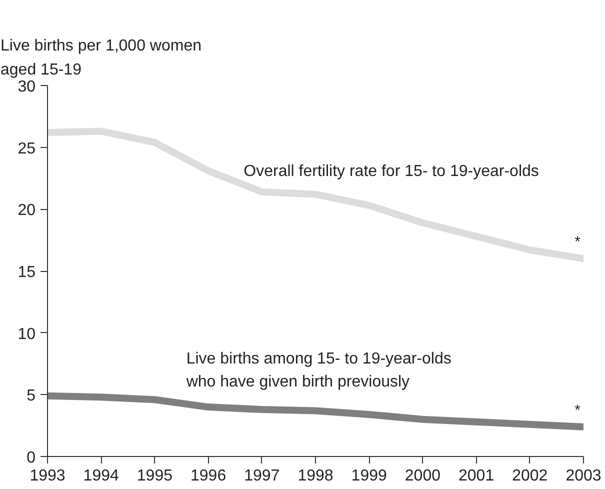 This screenshot has height=489, width=605. What do you see at coordinates (27, 334) in the screenshot?
I see `y-tick-label: 10` at bounding box center [27, 334].